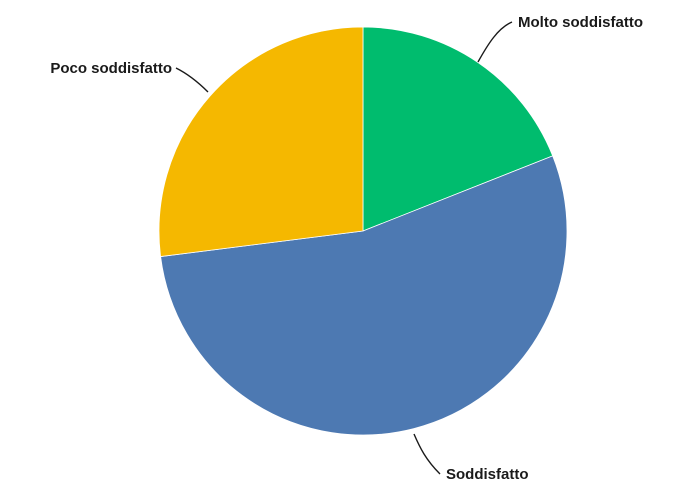 This screenshot has height=486, width=696. Describe the element at coordinates (427, 454) in the screenshot. I see `leader-line-soddisfatto` at that location.